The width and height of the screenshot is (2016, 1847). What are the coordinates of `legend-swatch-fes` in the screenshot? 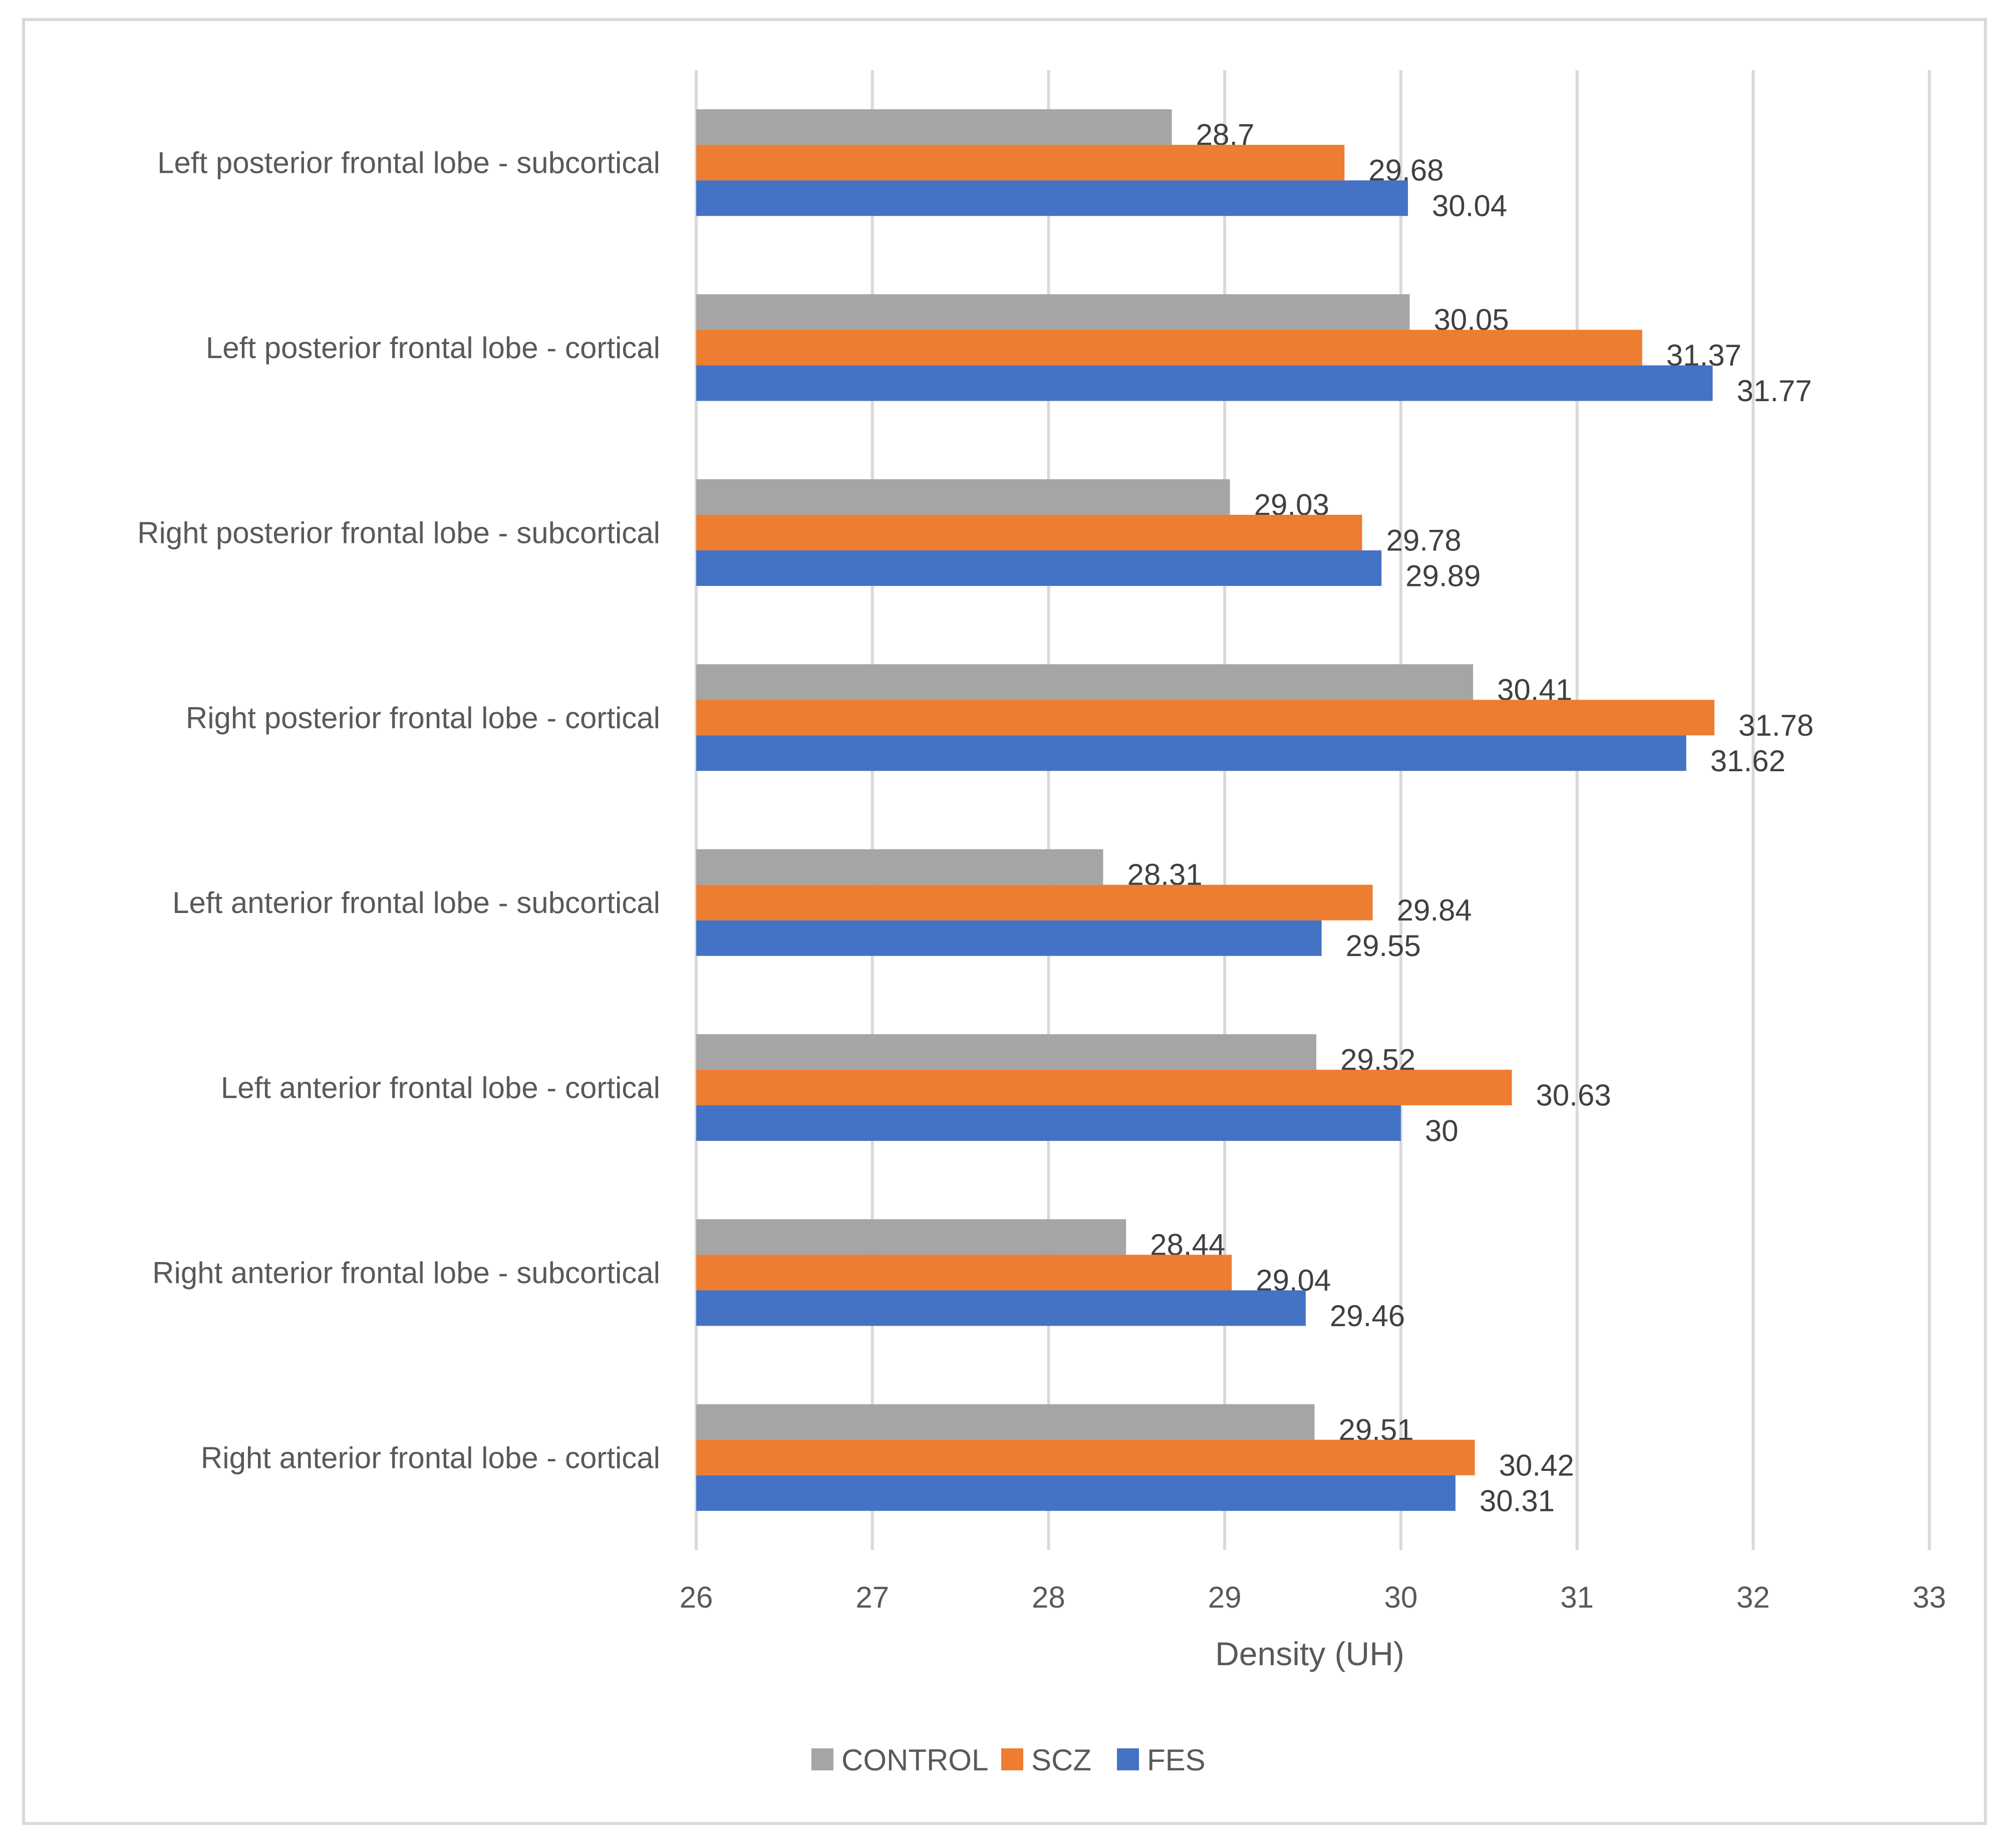 It's located at (1128, 1759).